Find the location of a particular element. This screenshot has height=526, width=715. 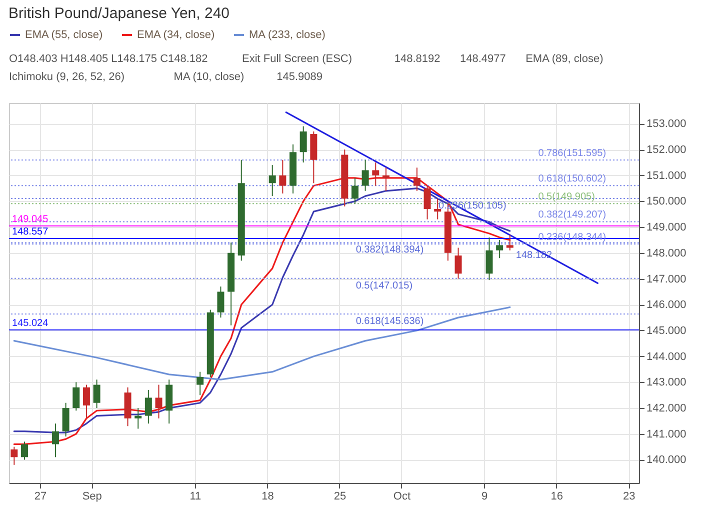

y-tick-label: 142.000 is located at coordinates (666, 408).